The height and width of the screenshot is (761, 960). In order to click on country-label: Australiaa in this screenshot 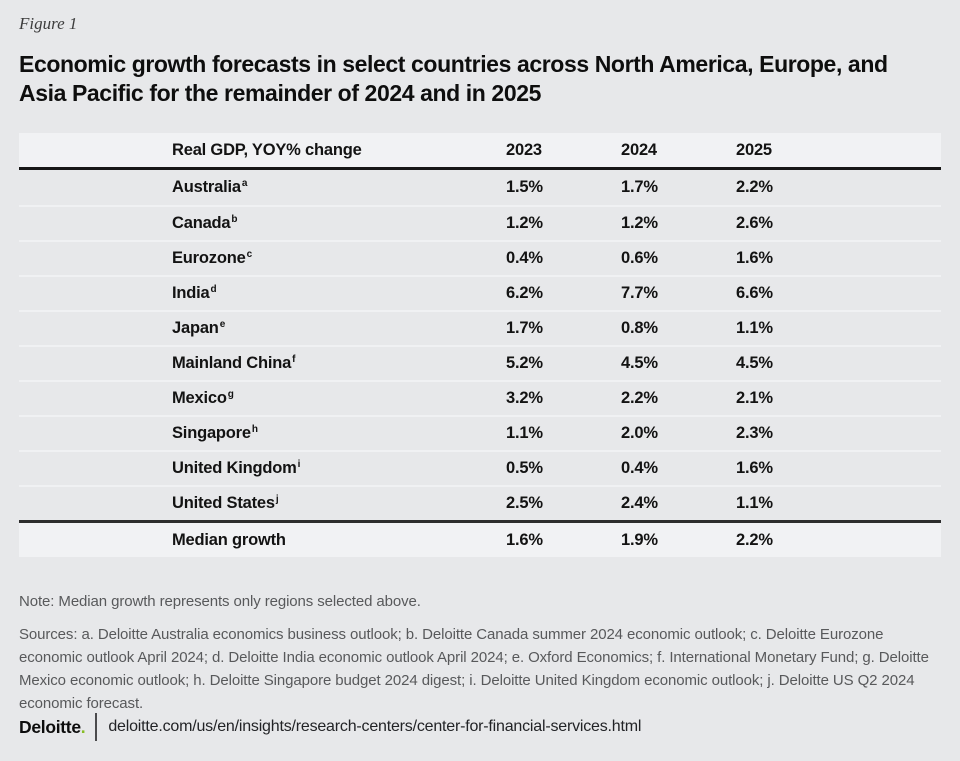, I will do `click(262, 187)`.